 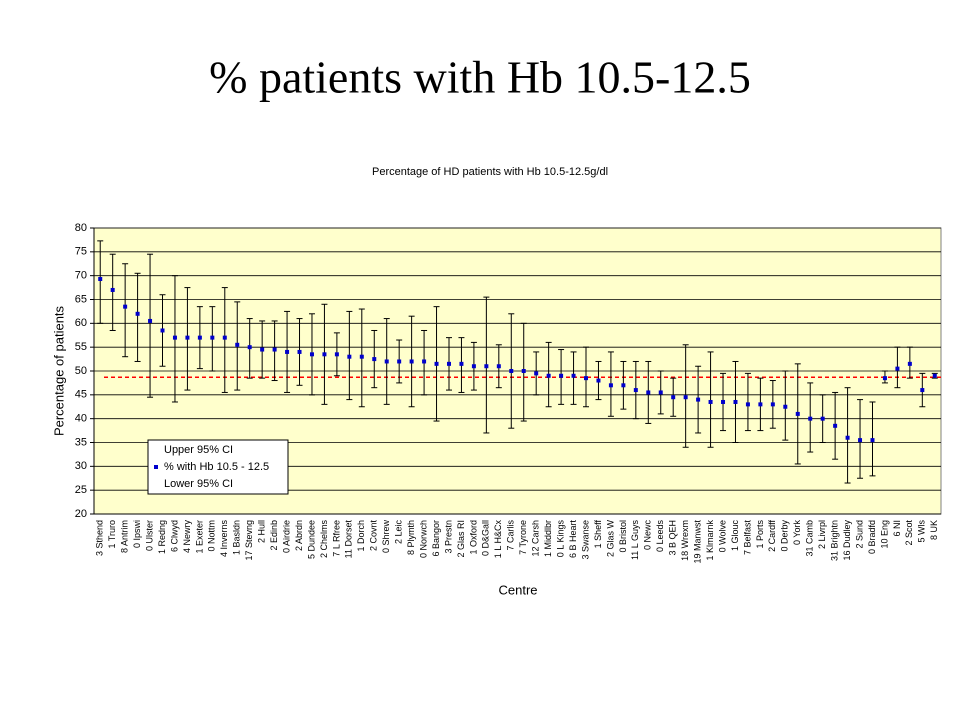 What do you see at coordinates (847, 540) in the screenshot?
I see `x-tick-label: 16 Dudley` at bounding box center [847, 540].